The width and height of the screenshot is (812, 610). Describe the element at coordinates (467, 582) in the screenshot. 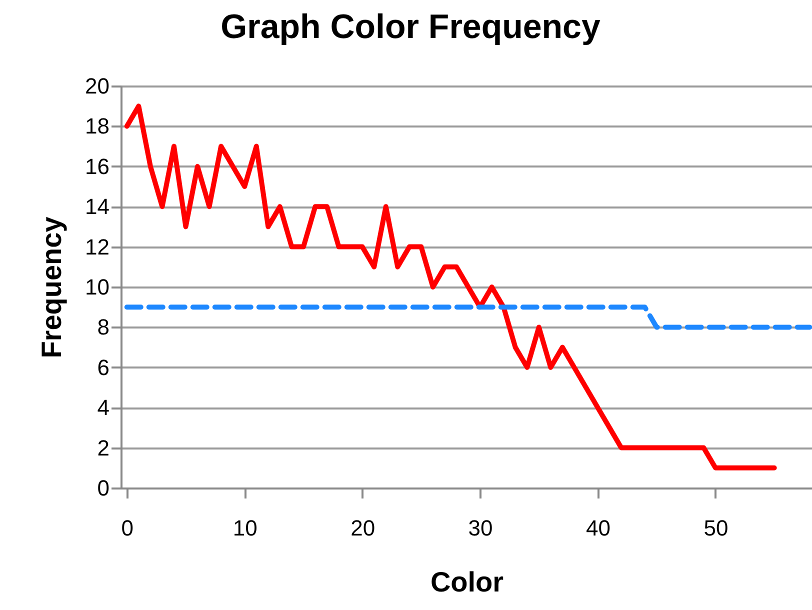

I see `x-axis-title: Color` at that location.